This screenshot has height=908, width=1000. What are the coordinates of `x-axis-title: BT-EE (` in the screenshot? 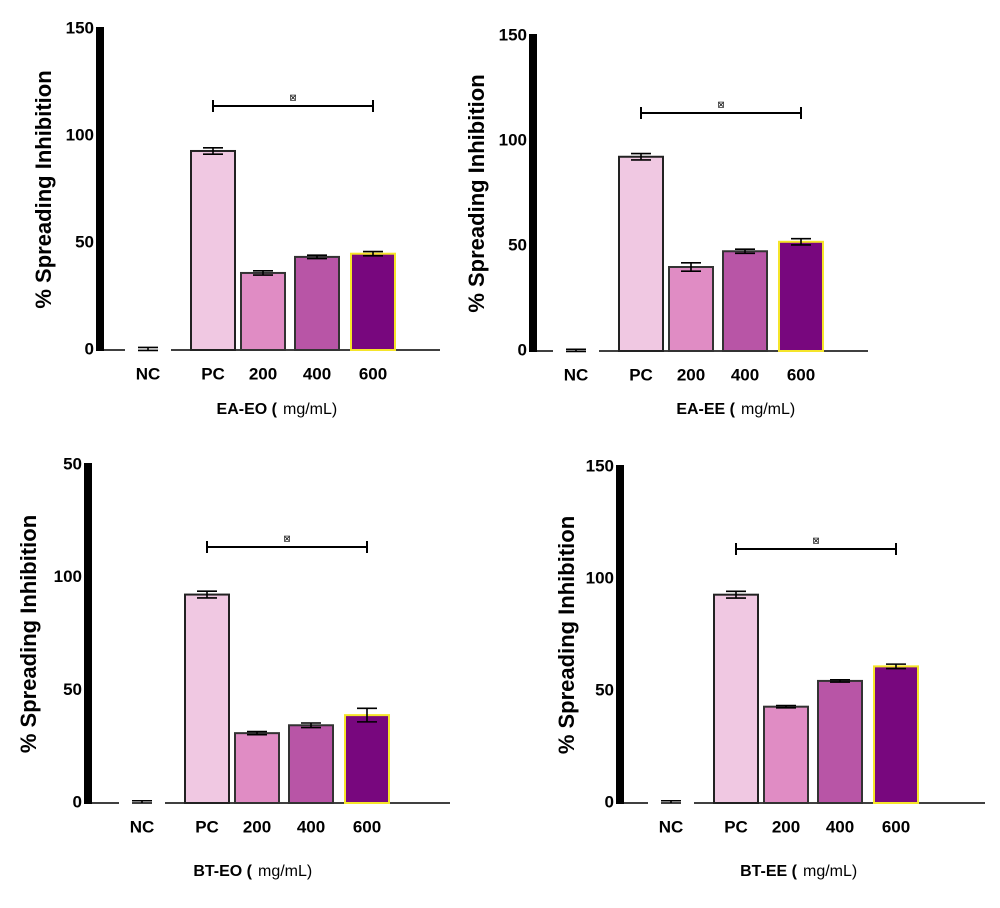 It's located at (769, 871).